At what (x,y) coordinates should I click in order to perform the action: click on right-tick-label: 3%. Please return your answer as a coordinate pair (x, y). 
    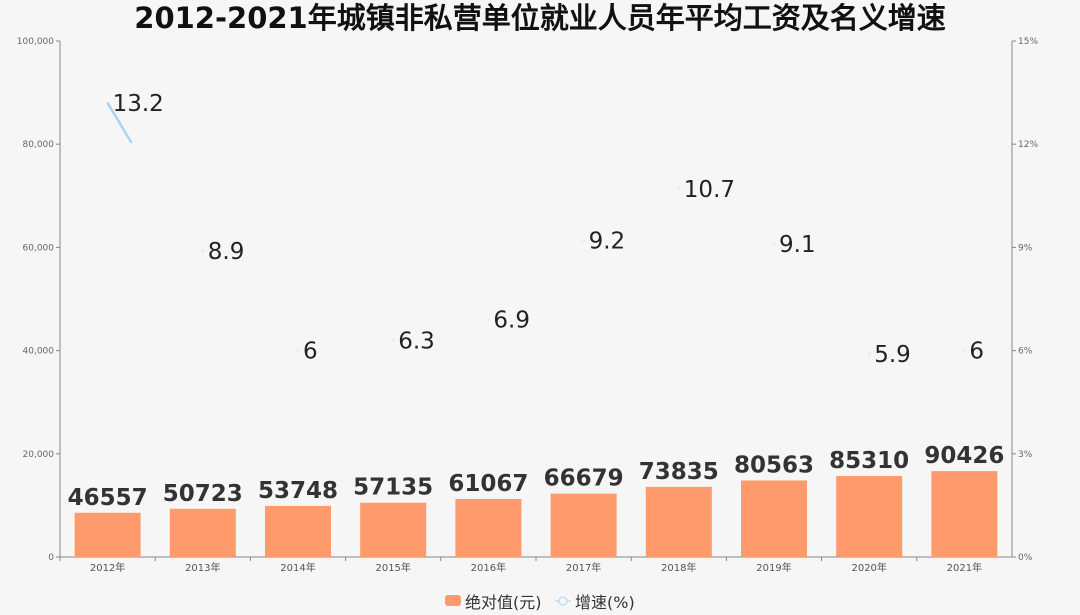
    Looking at the image, I should click on (1025, 455).